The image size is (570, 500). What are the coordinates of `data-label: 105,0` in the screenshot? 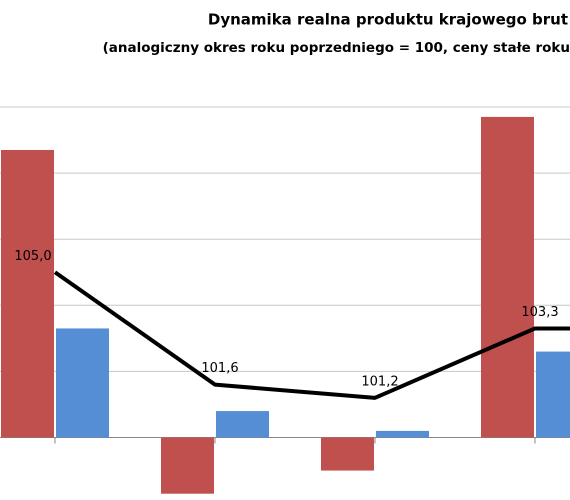 It's located at (32, 256).